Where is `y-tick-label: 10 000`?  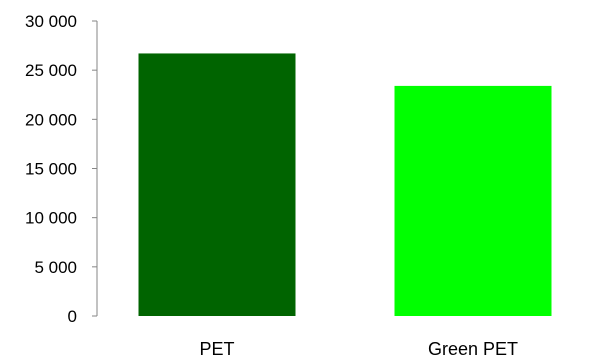
y-tick-label: 10 000 is located at coordinates (51, 218).